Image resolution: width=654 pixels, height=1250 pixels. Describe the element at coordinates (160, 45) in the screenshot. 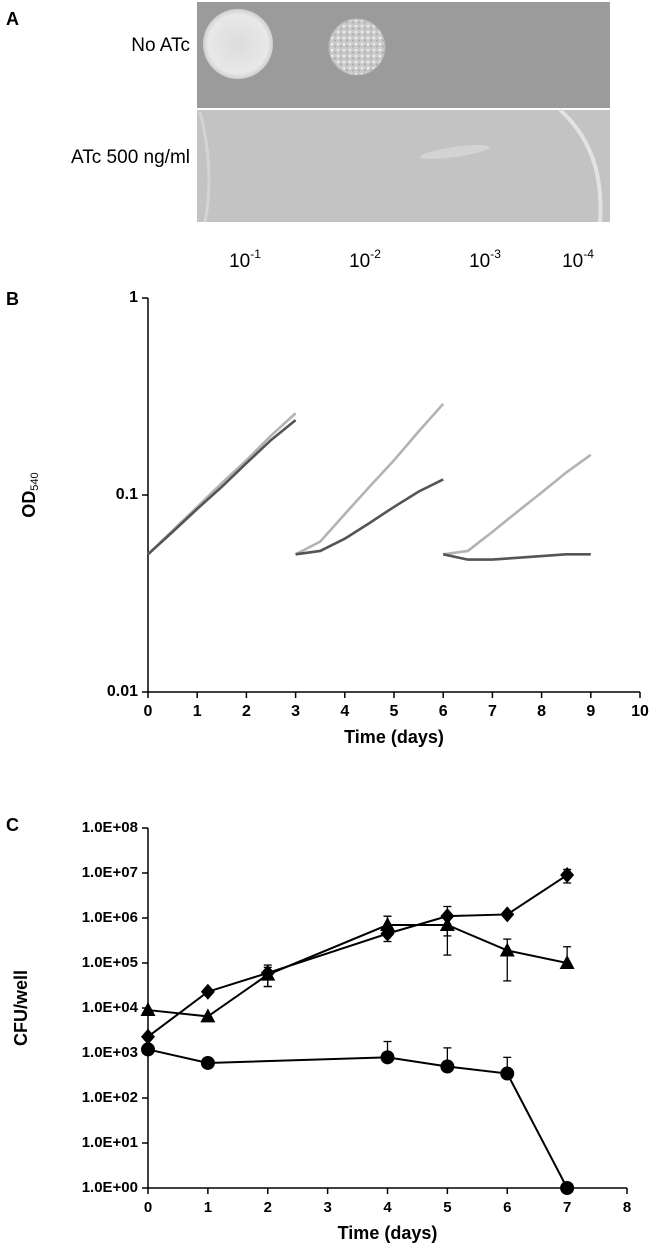

I see `row-label: No ATc` at that location.